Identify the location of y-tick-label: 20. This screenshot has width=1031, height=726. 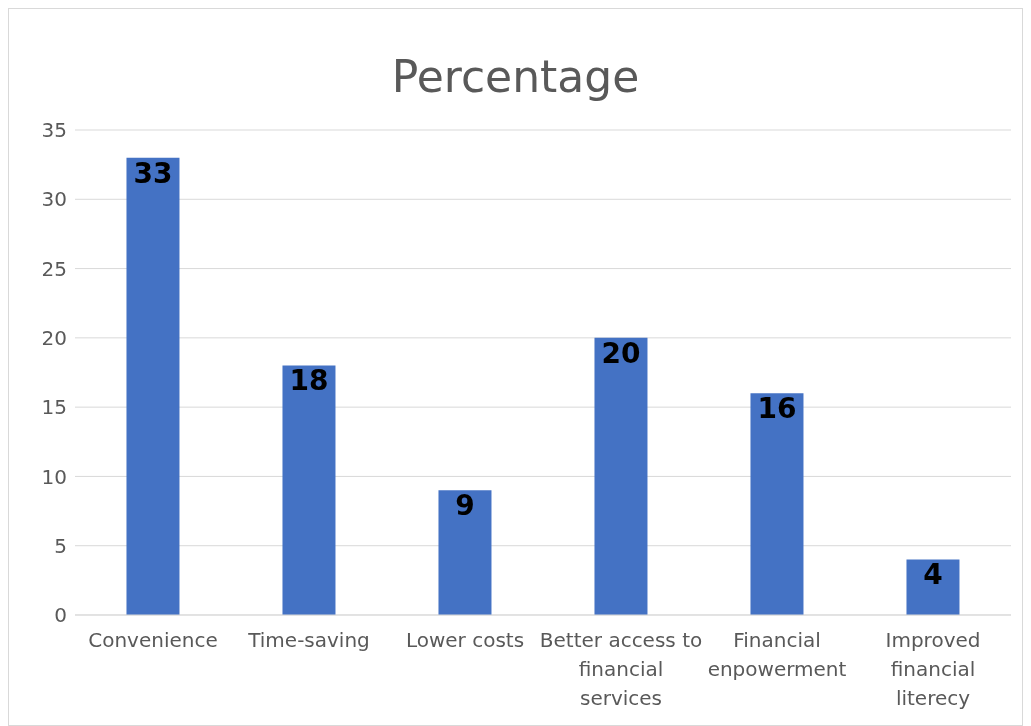
(54, 337).